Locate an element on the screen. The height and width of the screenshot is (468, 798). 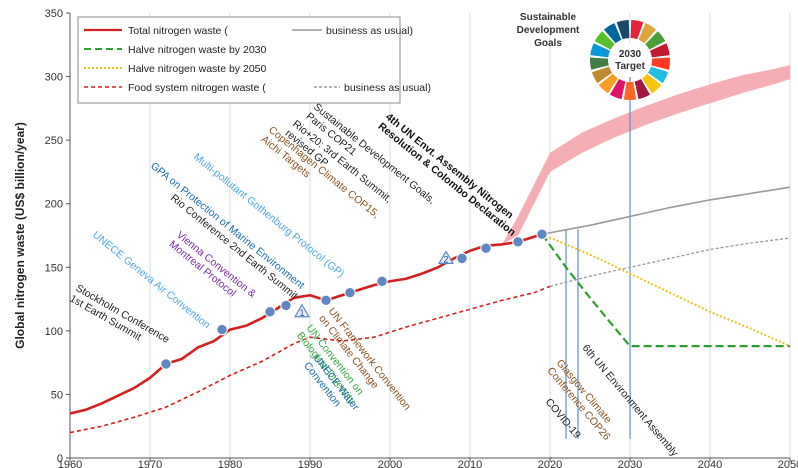
x-tick-label-1970: 1970 is located at coordinates (150, 463).